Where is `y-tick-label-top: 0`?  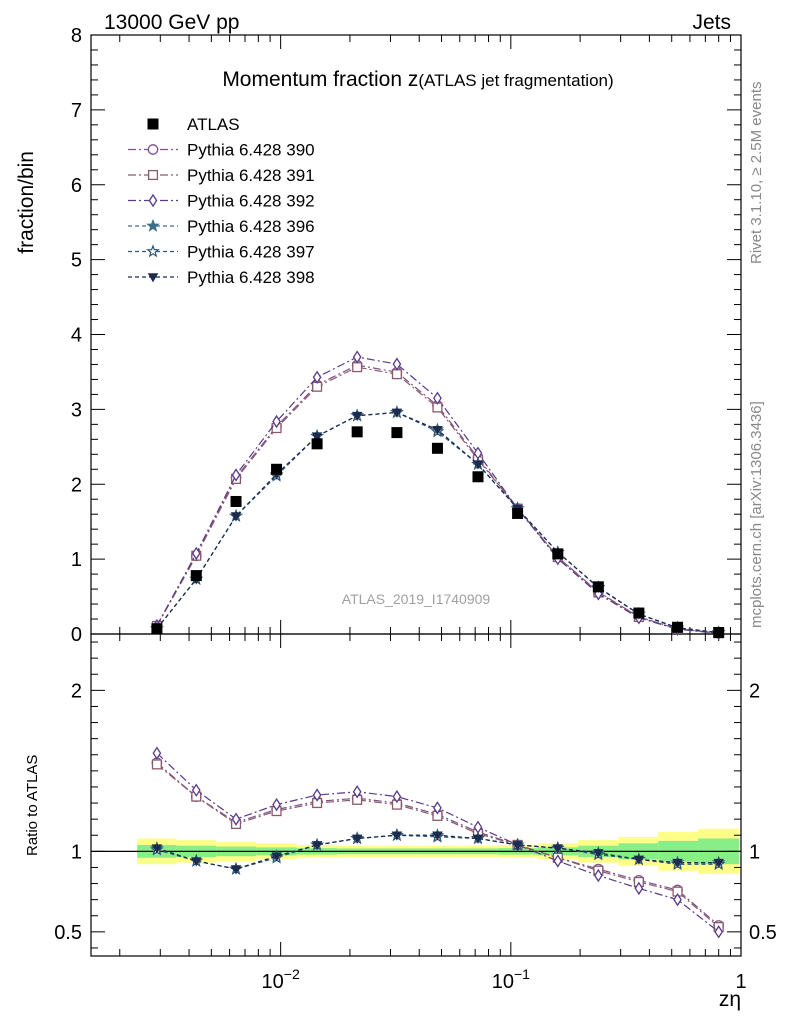 y-tick-label-top: 0 is located at coordinates (76, 635).